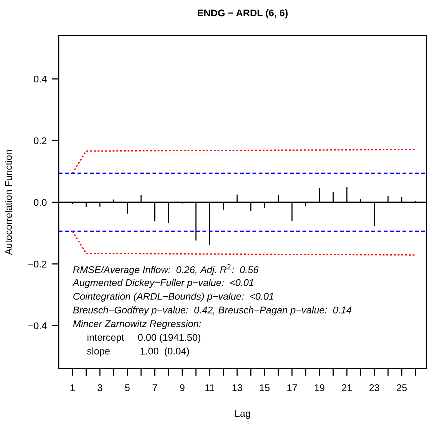 This screenshot has width=428, height=428. I want to click on x-tick-label: 13, so click(237, 388).